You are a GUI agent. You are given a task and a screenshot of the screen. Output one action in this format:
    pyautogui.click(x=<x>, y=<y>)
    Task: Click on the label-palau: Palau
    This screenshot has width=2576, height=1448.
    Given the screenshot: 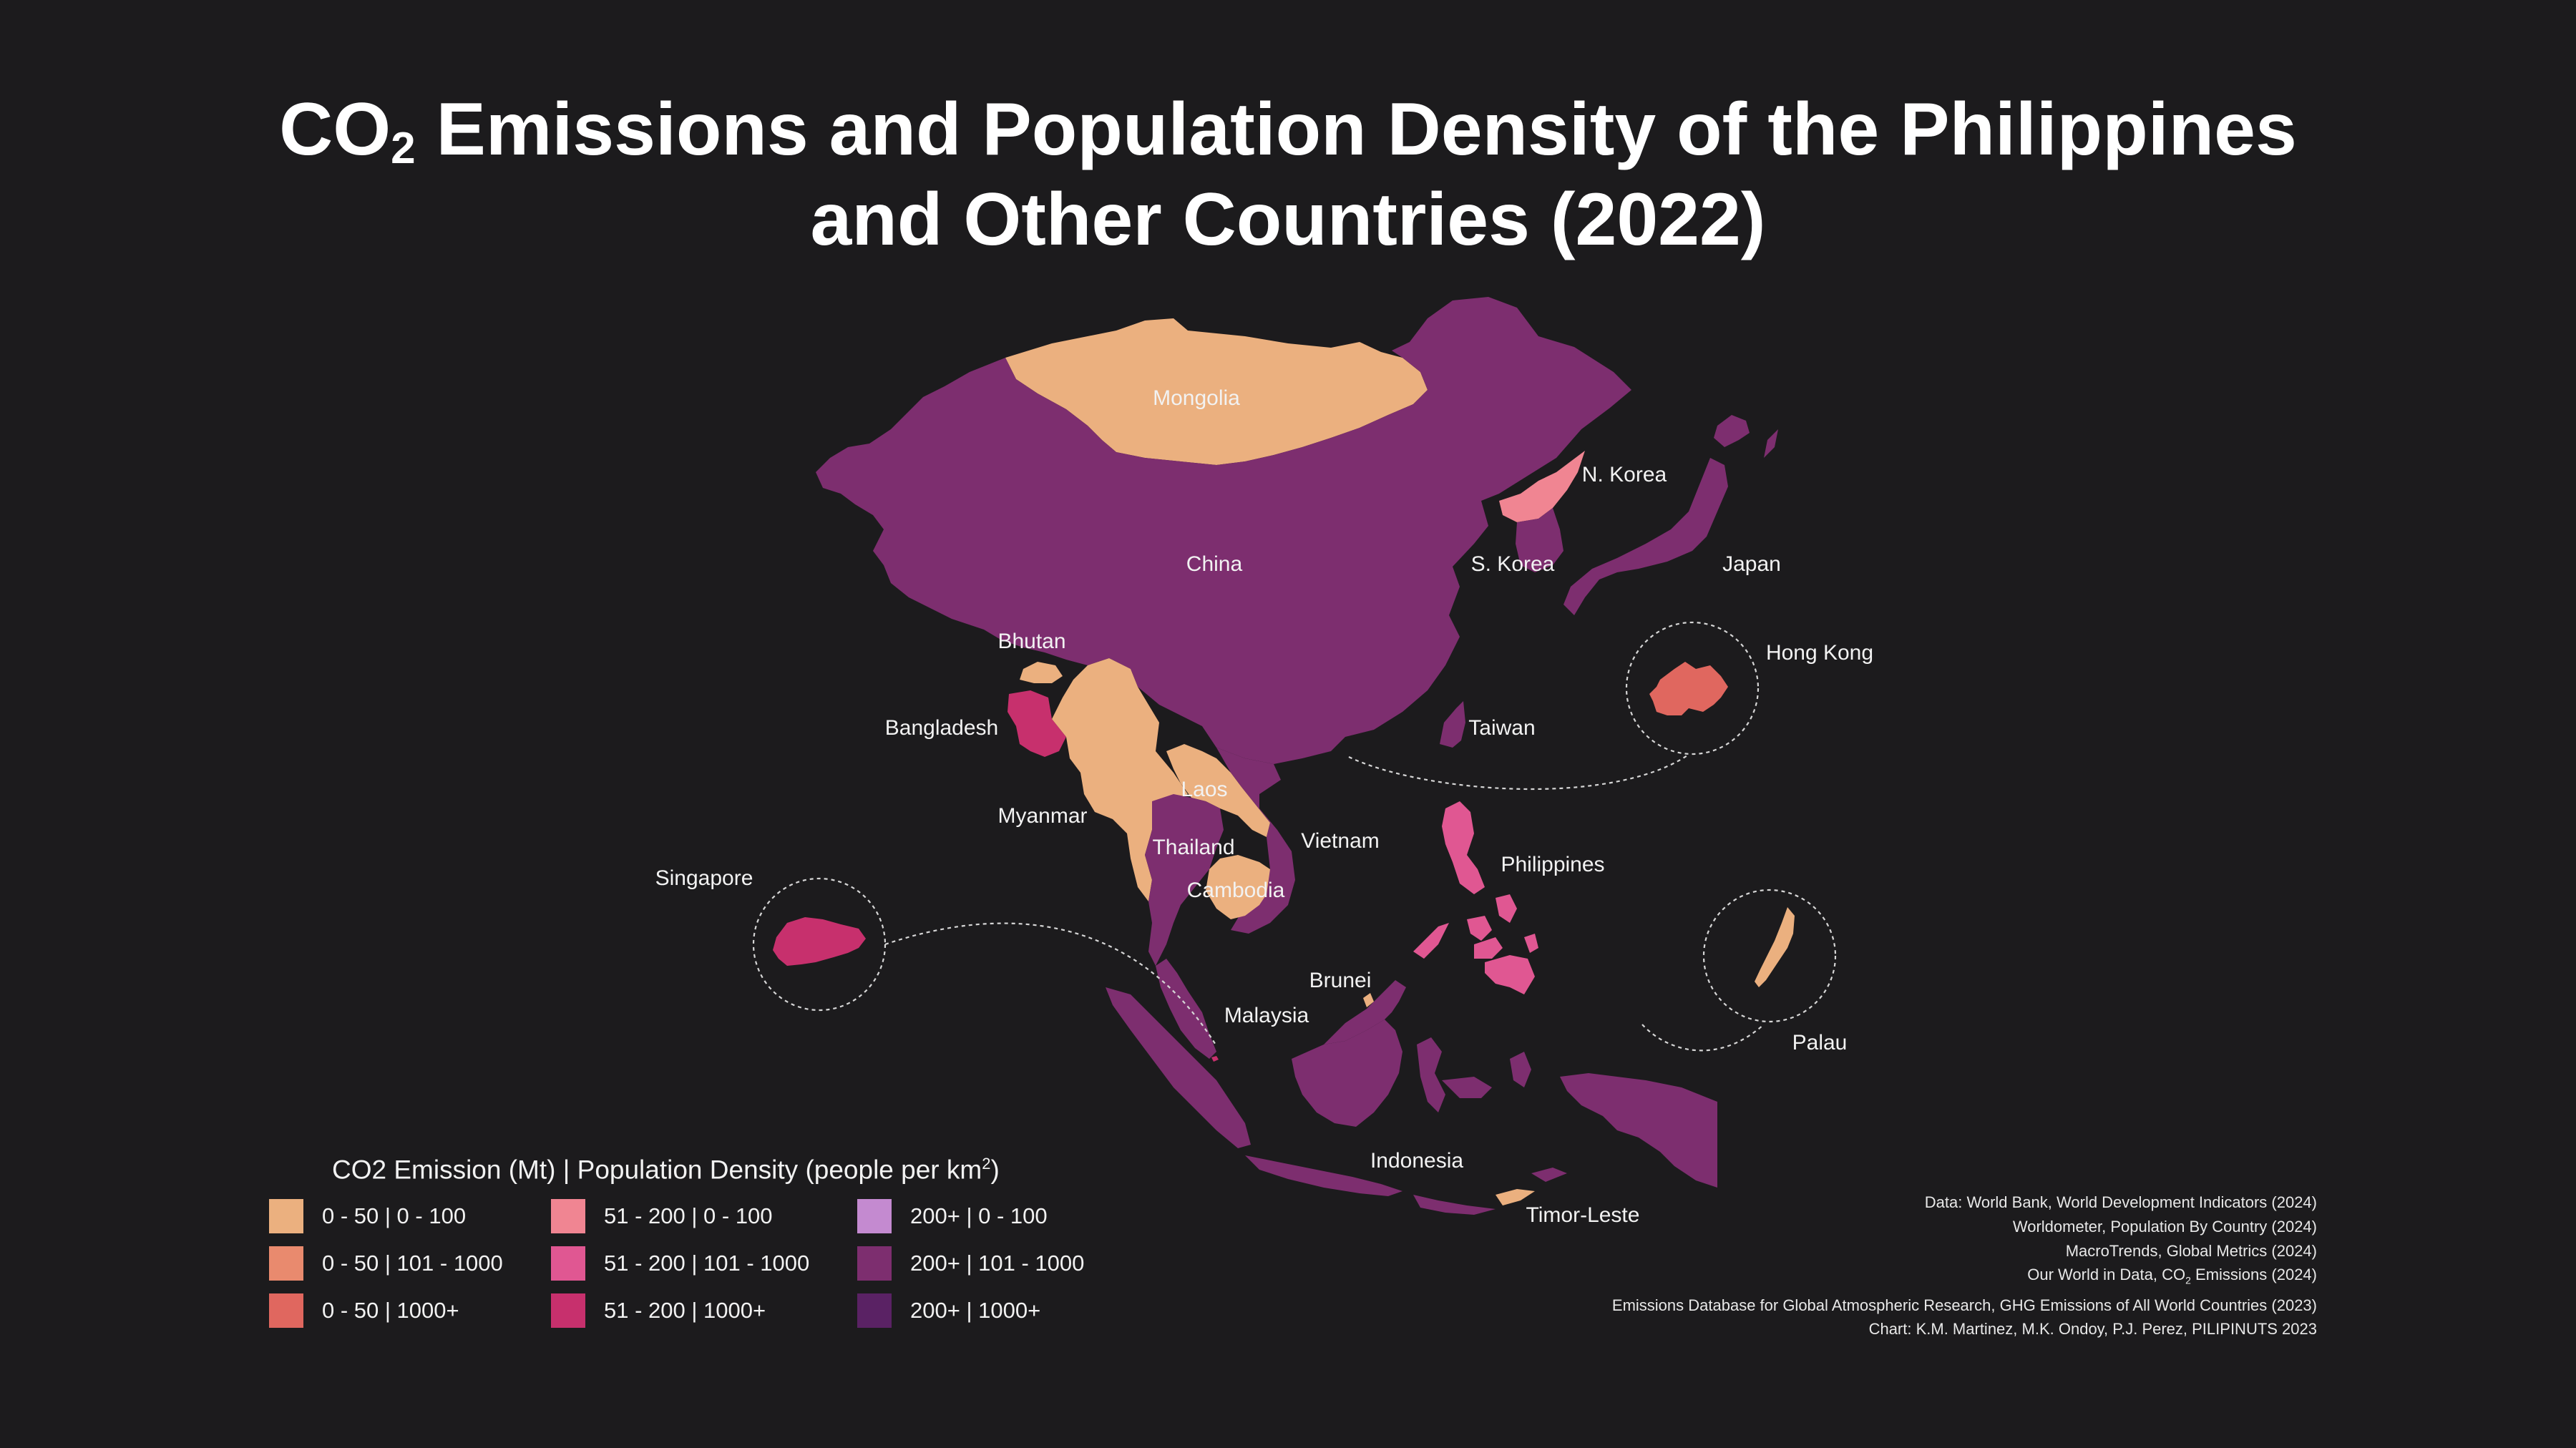 What is the action you would take?
    pyautogui.click(x=1820, y=1043)
    